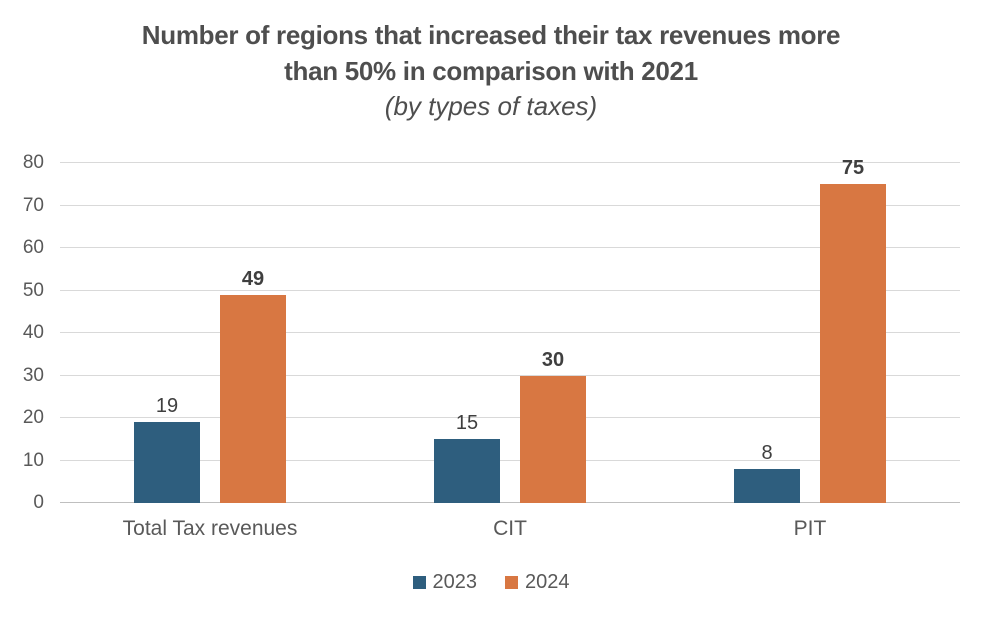 The width and height of the screenshot is (982, 618). Describe the element at coordinates (810, 528) in the screenshot. I see `x-category-label-pit: PIT` at that location.